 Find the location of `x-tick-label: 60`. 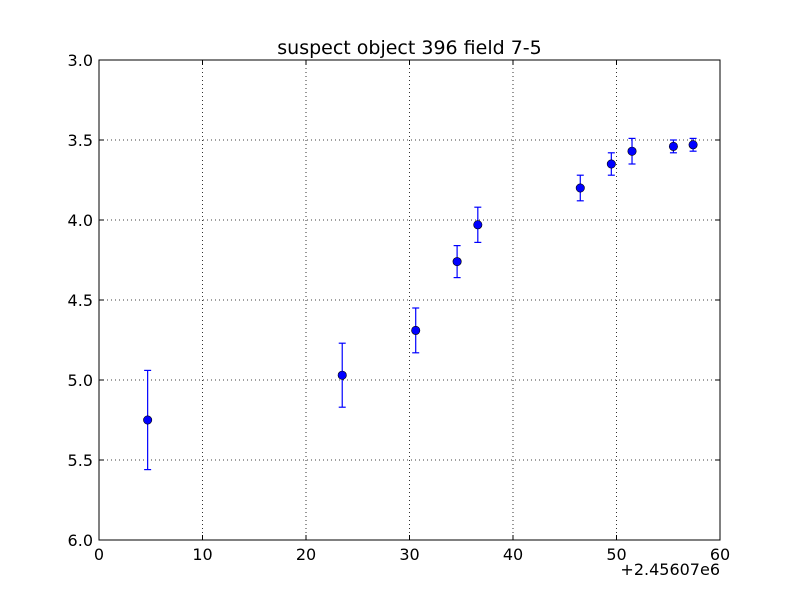

x-tick-label: 60 is located at coordinates (720, 554).